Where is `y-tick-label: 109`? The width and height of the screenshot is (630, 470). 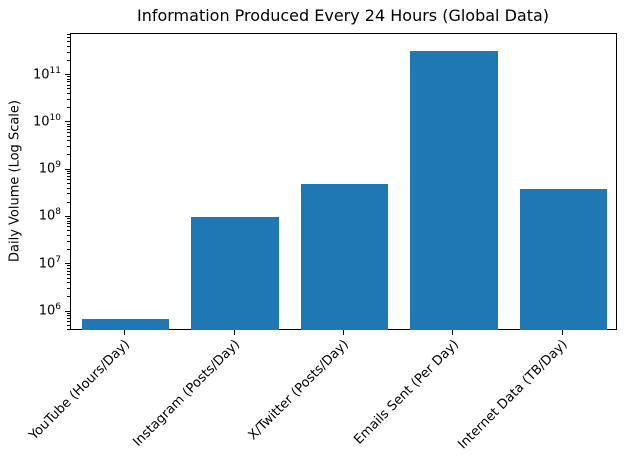
y-tick-label: 109 is located at coordinates (49, 168).